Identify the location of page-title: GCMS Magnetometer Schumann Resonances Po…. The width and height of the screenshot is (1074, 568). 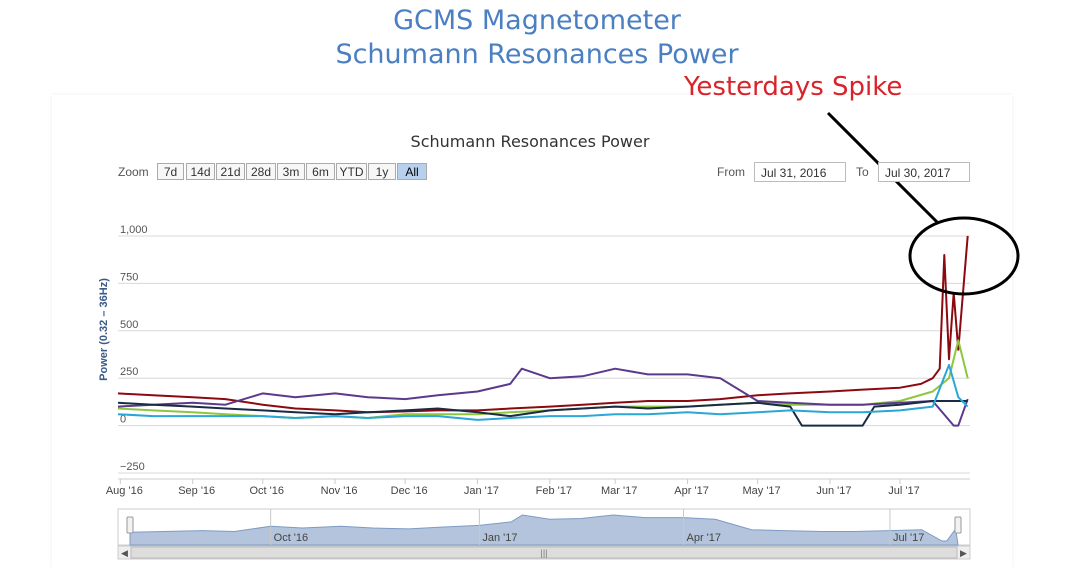
(537, 38).